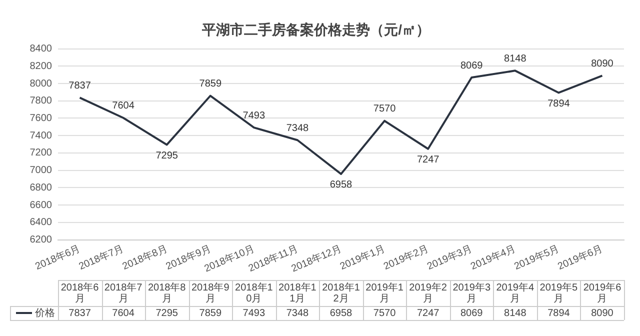  I want to click on data-label: 7604, so click(123, 313).